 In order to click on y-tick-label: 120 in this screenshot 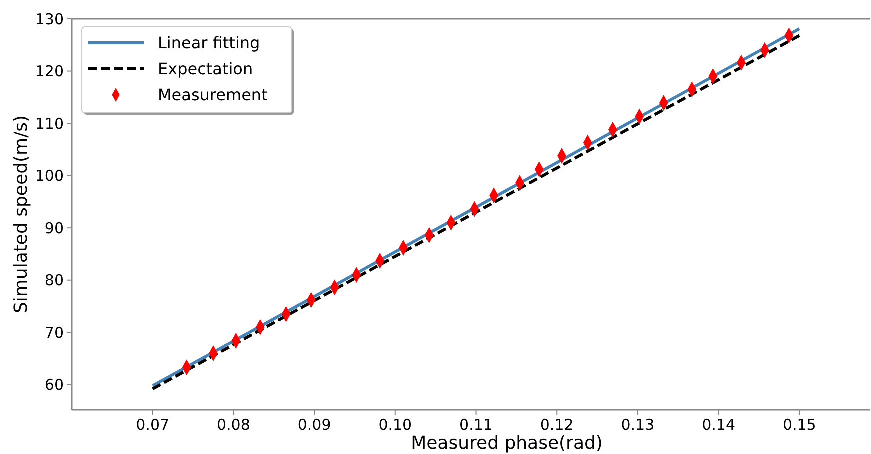, I will do `click(49, 71)`.